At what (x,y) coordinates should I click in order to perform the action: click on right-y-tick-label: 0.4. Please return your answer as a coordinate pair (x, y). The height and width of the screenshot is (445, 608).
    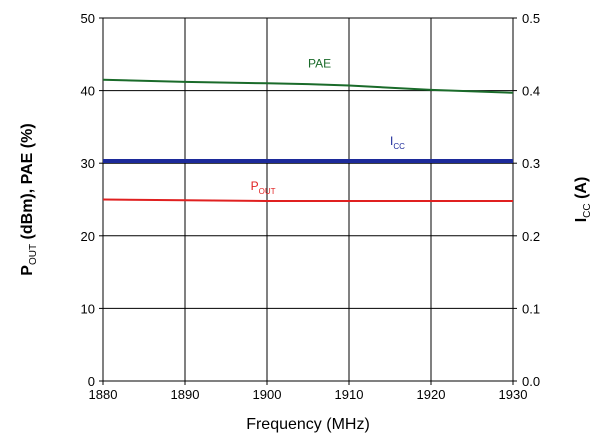
    Looking at the image, I should click on (531, 91).